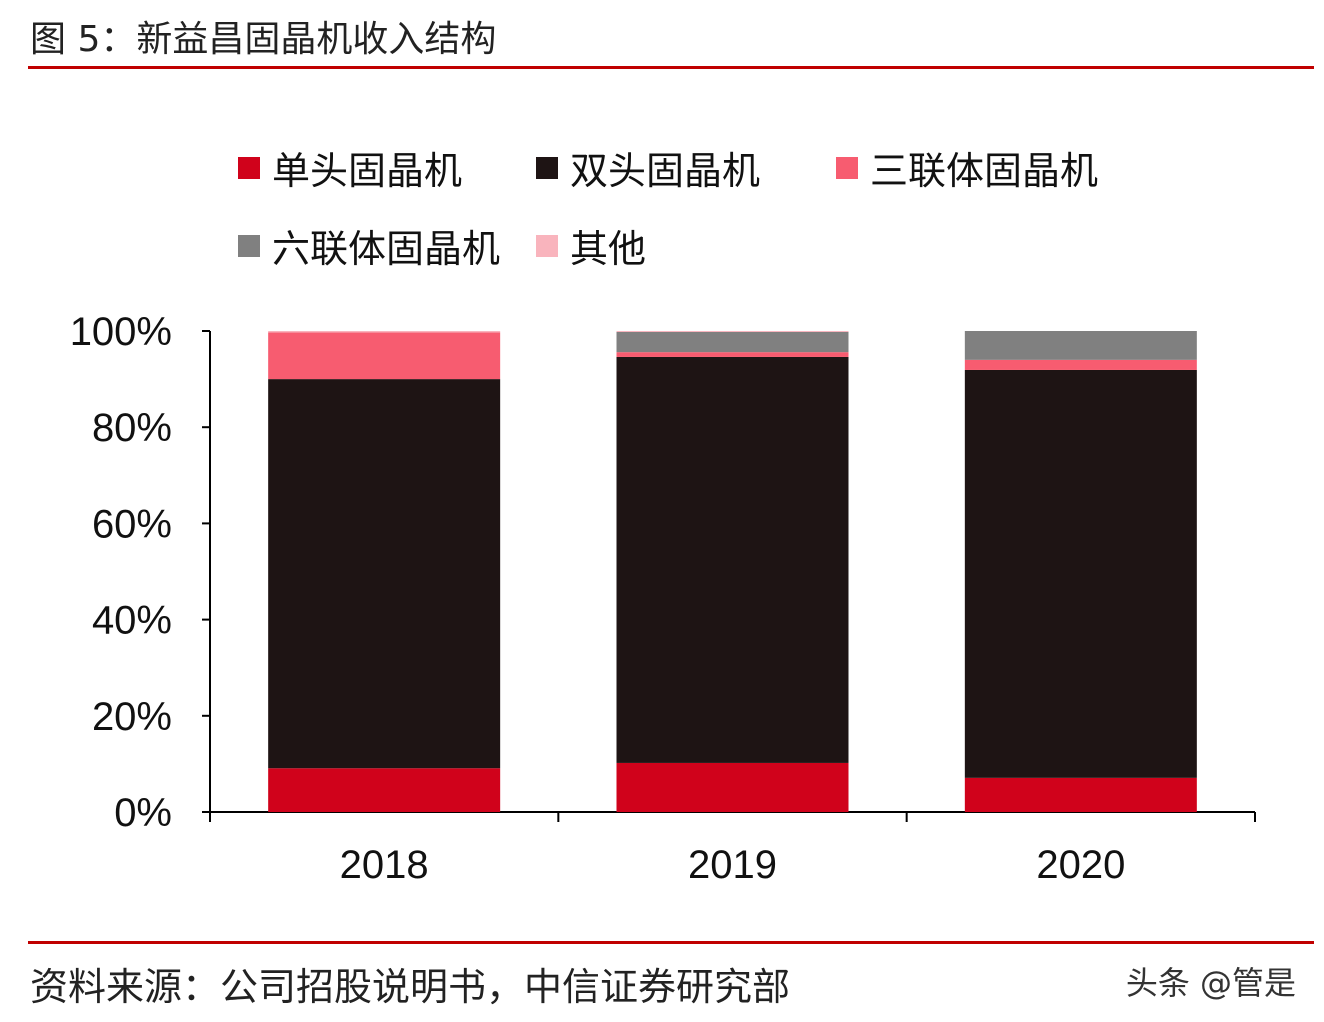 The image size is (1324, 1022). I want to click on y-tick-label: 20%, so click(132, 717).